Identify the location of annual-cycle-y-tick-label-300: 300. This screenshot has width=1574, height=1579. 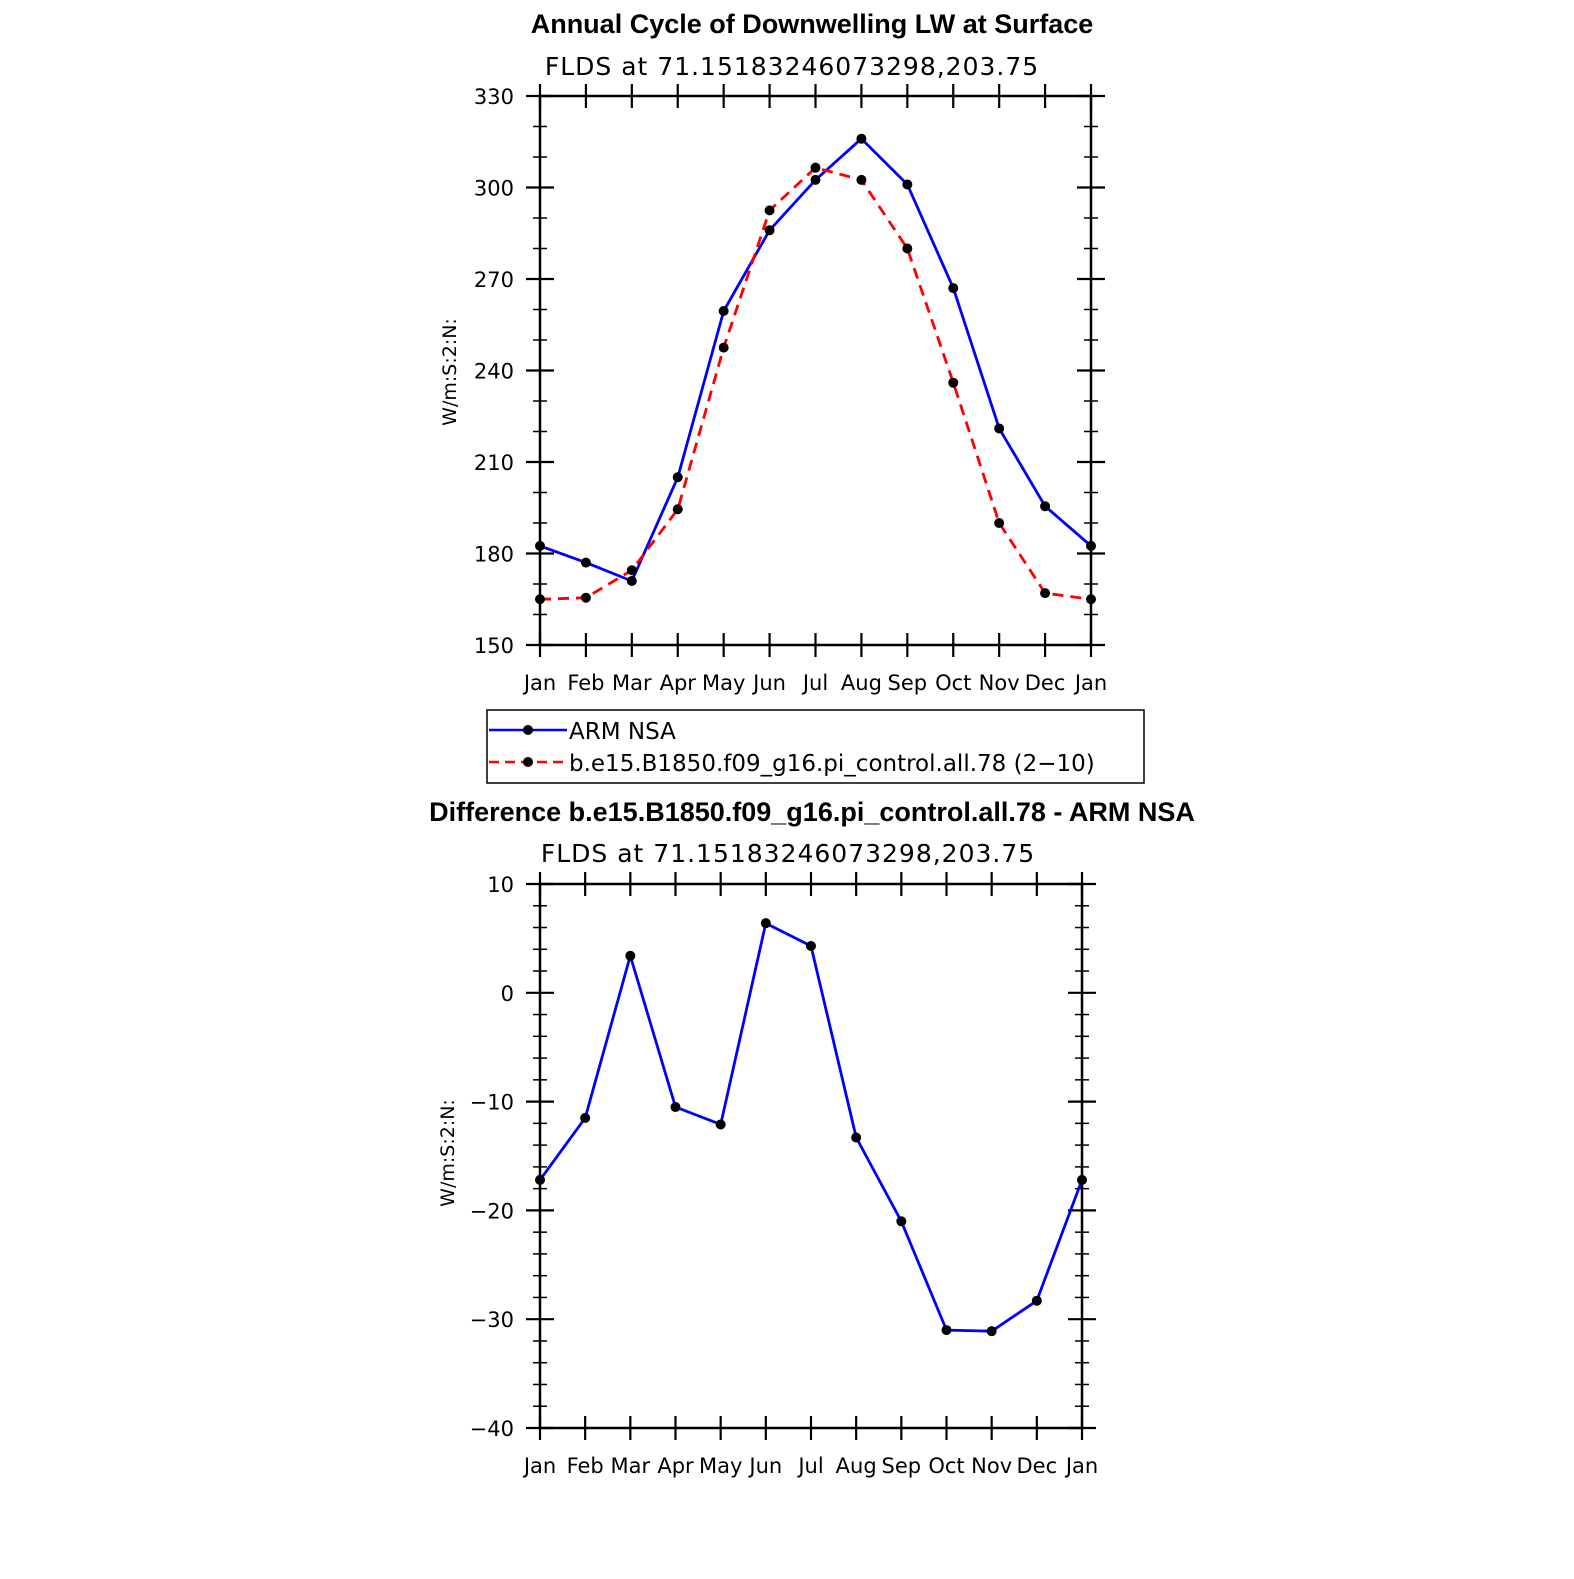
(494, 189).